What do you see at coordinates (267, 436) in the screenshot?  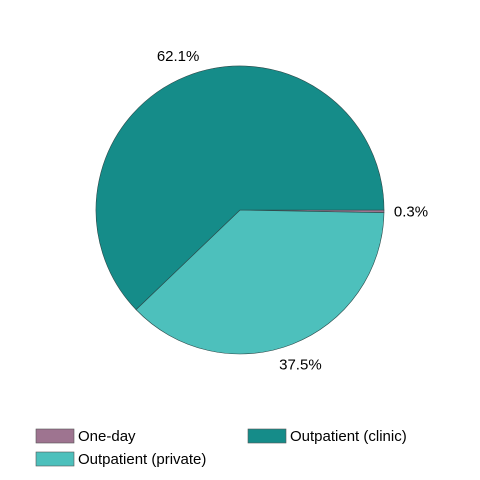 I see `legend-swatch-outpatient-clinic` at bounding box center [267, 436].